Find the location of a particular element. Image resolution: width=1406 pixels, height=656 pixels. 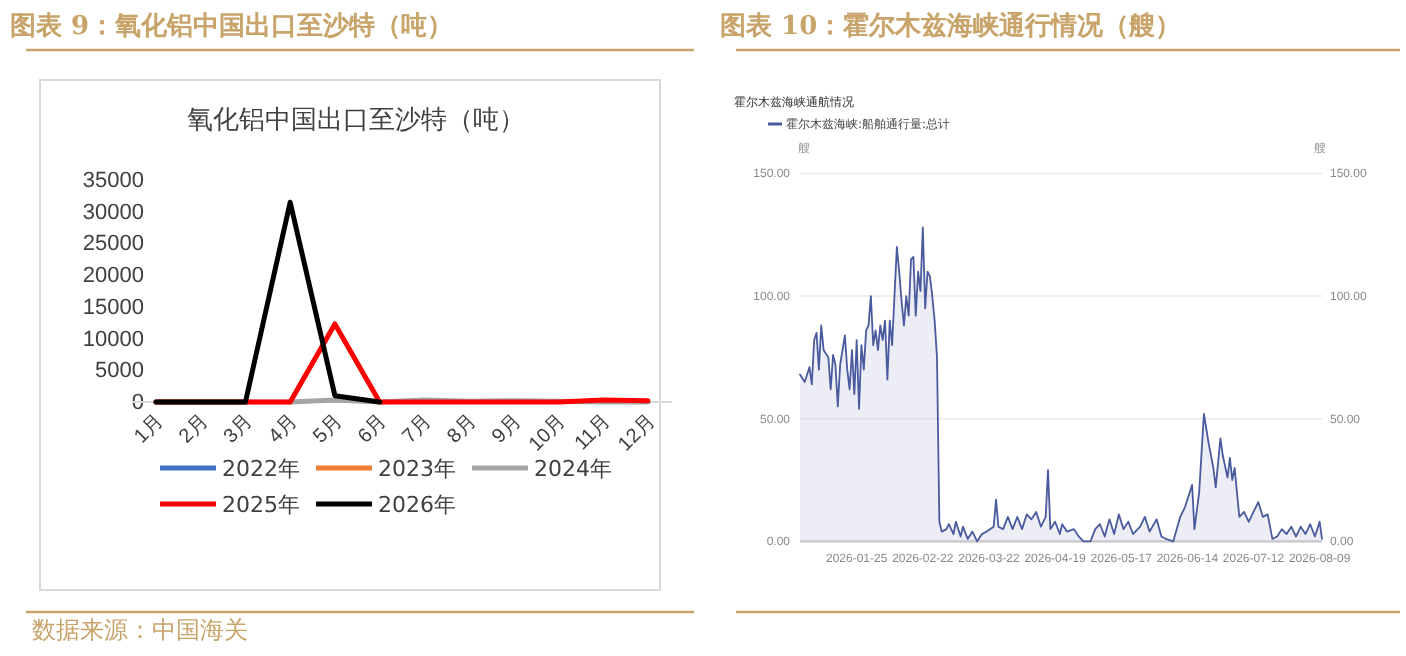

legend-label: 2024年 is located at coordinates (573, 469).